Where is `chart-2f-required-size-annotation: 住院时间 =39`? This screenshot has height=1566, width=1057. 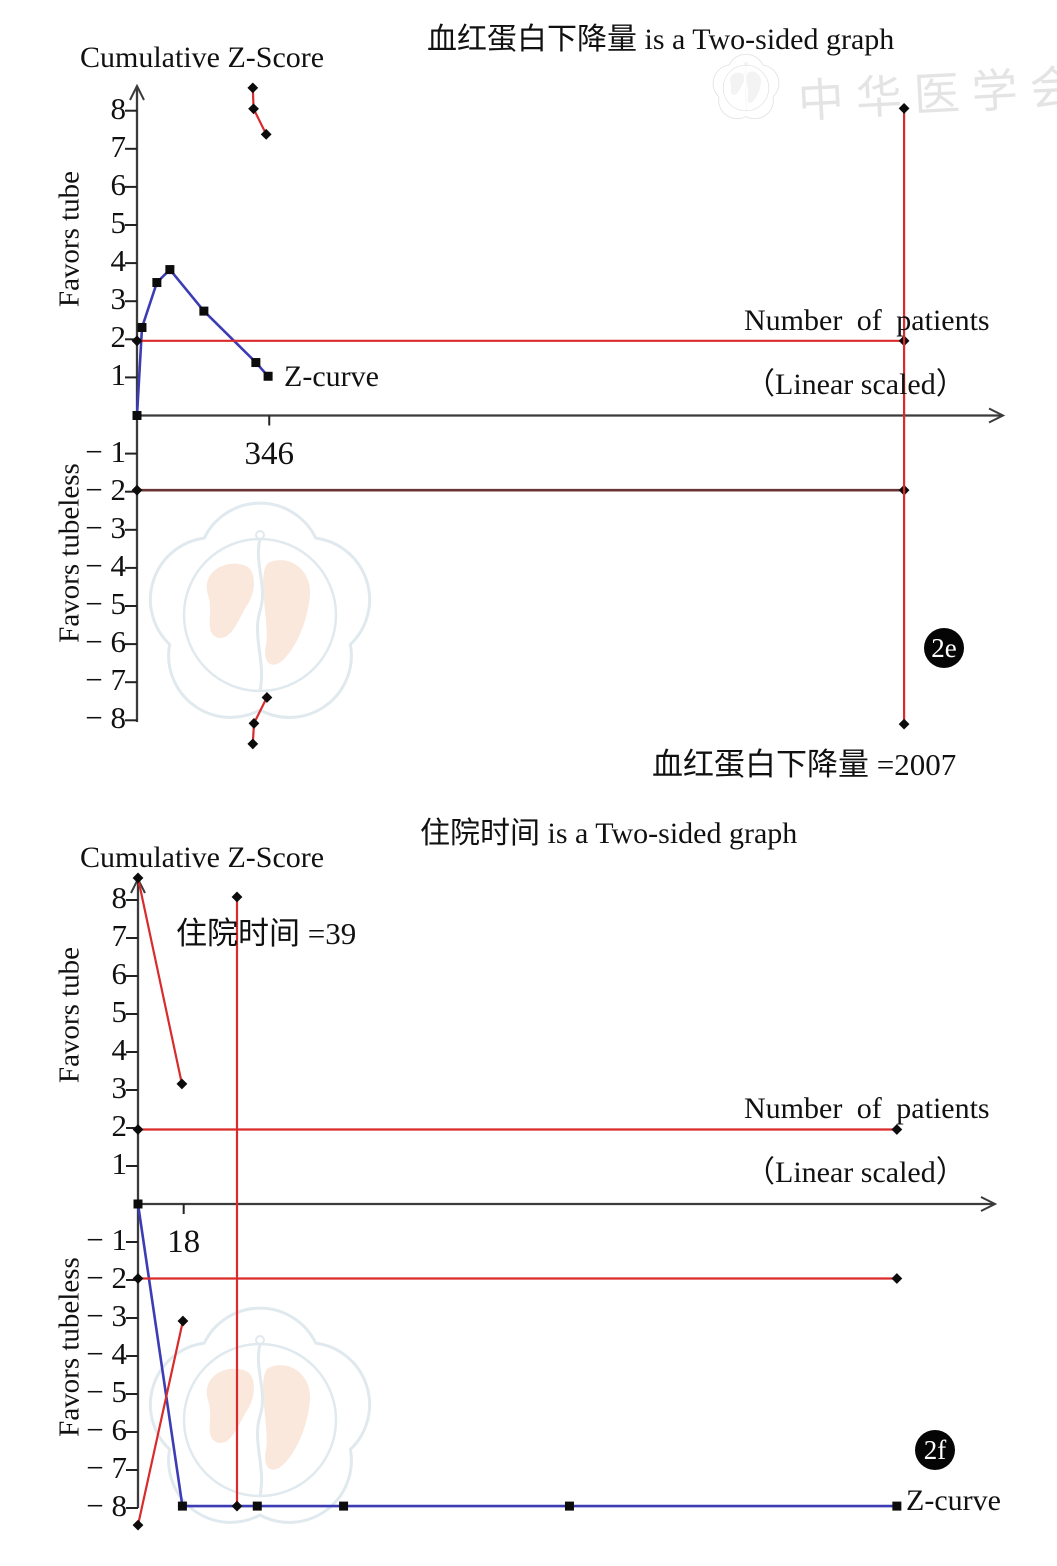
chart-2f-required-size-annotation: 住院时间 =39 is located at coordinates (266, 933).